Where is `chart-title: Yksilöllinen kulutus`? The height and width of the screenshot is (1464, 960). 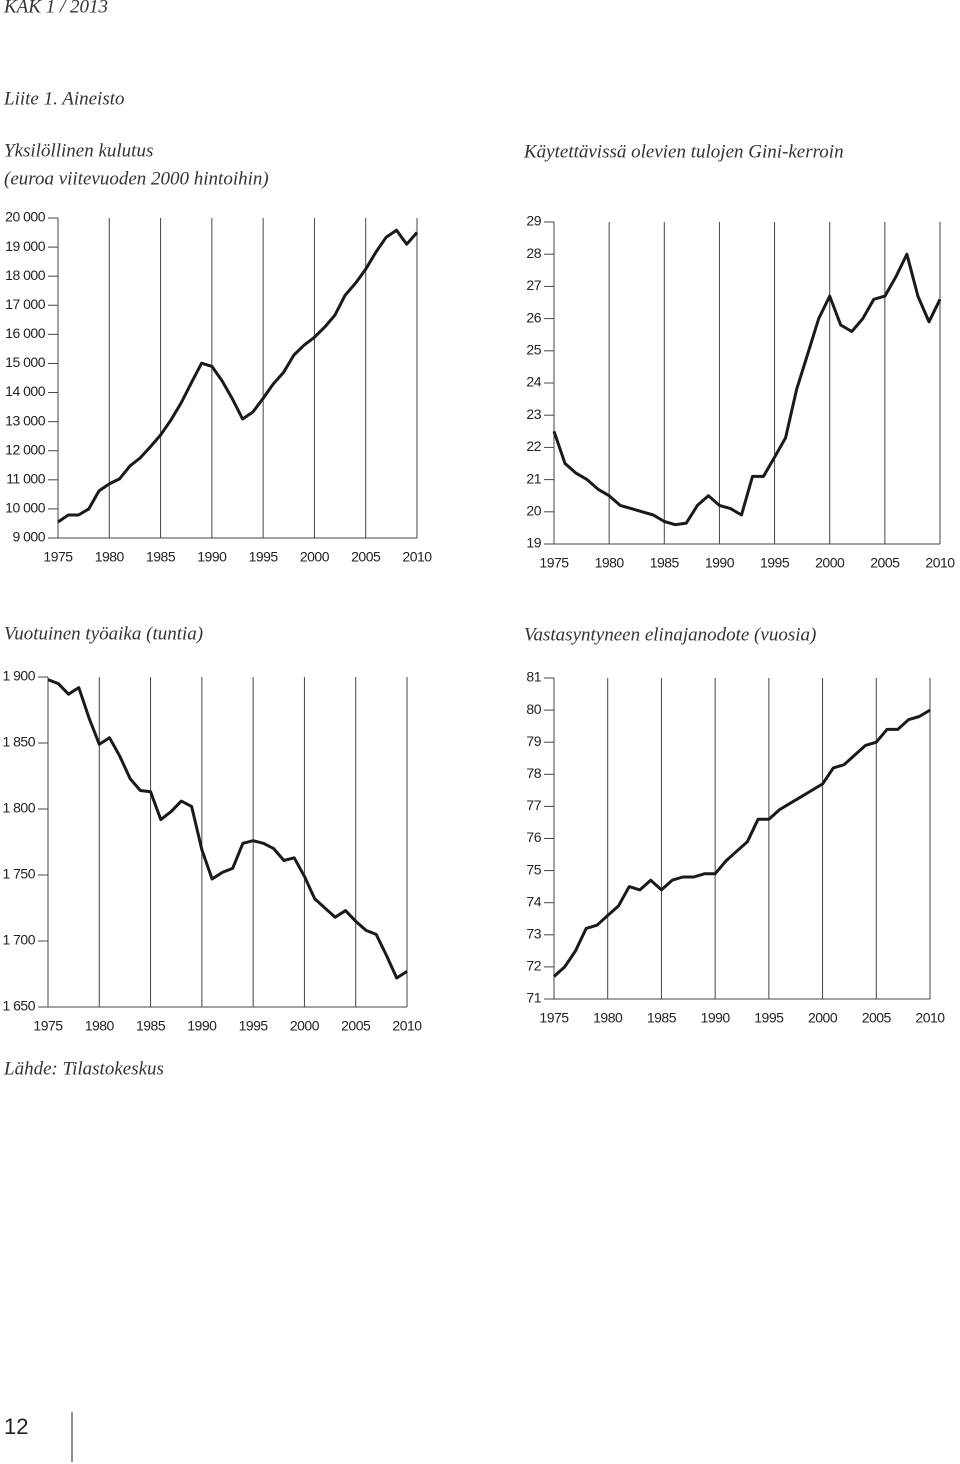 chart-title: Yksilöllinen kulutus is located at coordinates (78, 150).